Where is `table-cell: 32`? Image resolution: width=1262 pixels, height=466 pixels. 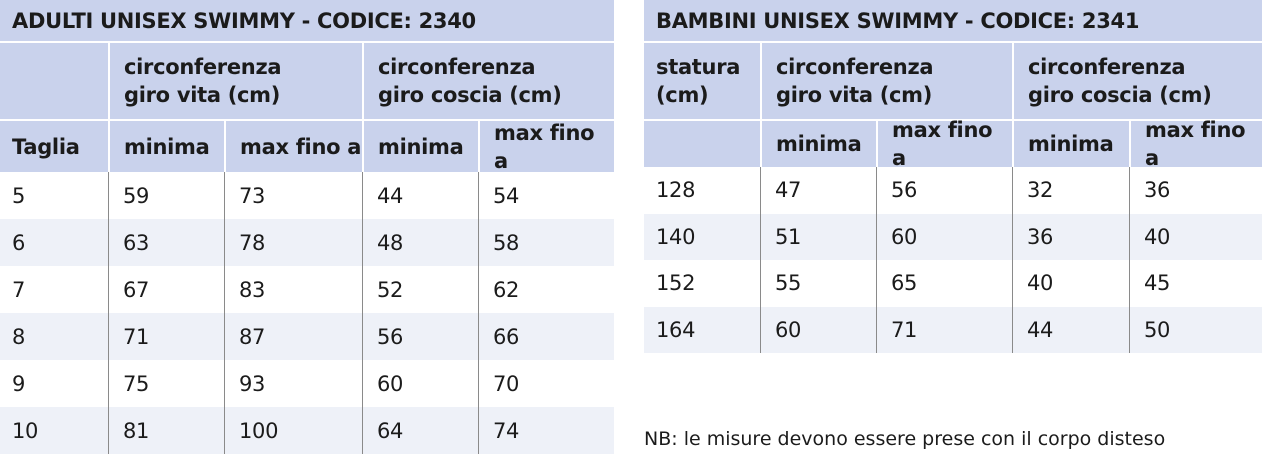 table-cell: 32 is located at coordinates (1070, 190).